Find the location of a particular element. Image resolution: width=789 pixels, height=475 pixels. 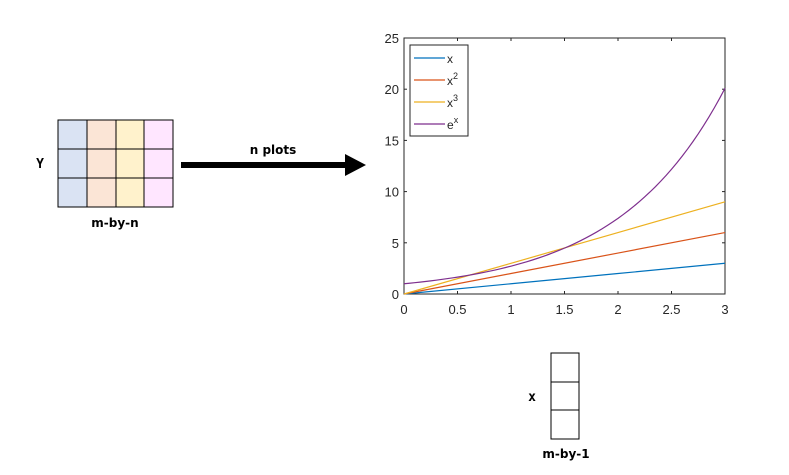

x-tick-label: 3 is located at coordinates (724, 309).